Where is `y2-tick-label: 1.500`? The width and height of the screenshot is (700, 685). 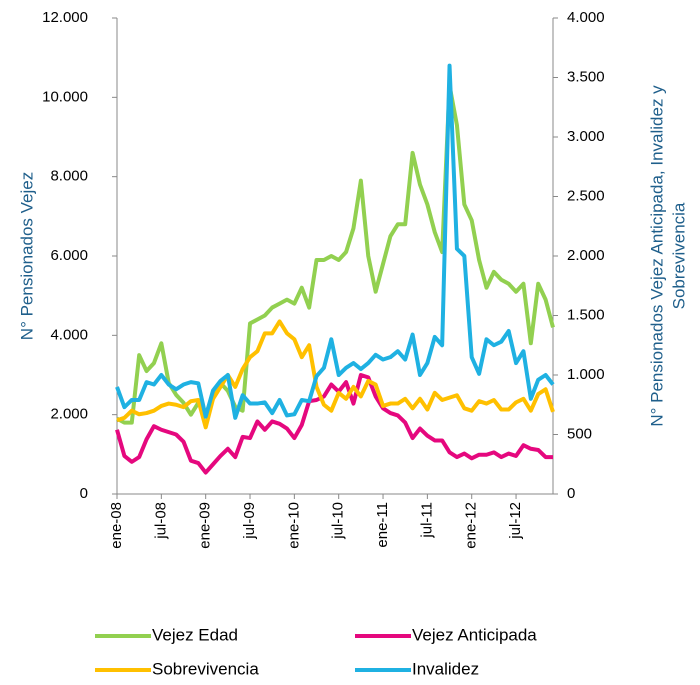 y2-tick-label: 1.500 is located at coordinates (586, 314).